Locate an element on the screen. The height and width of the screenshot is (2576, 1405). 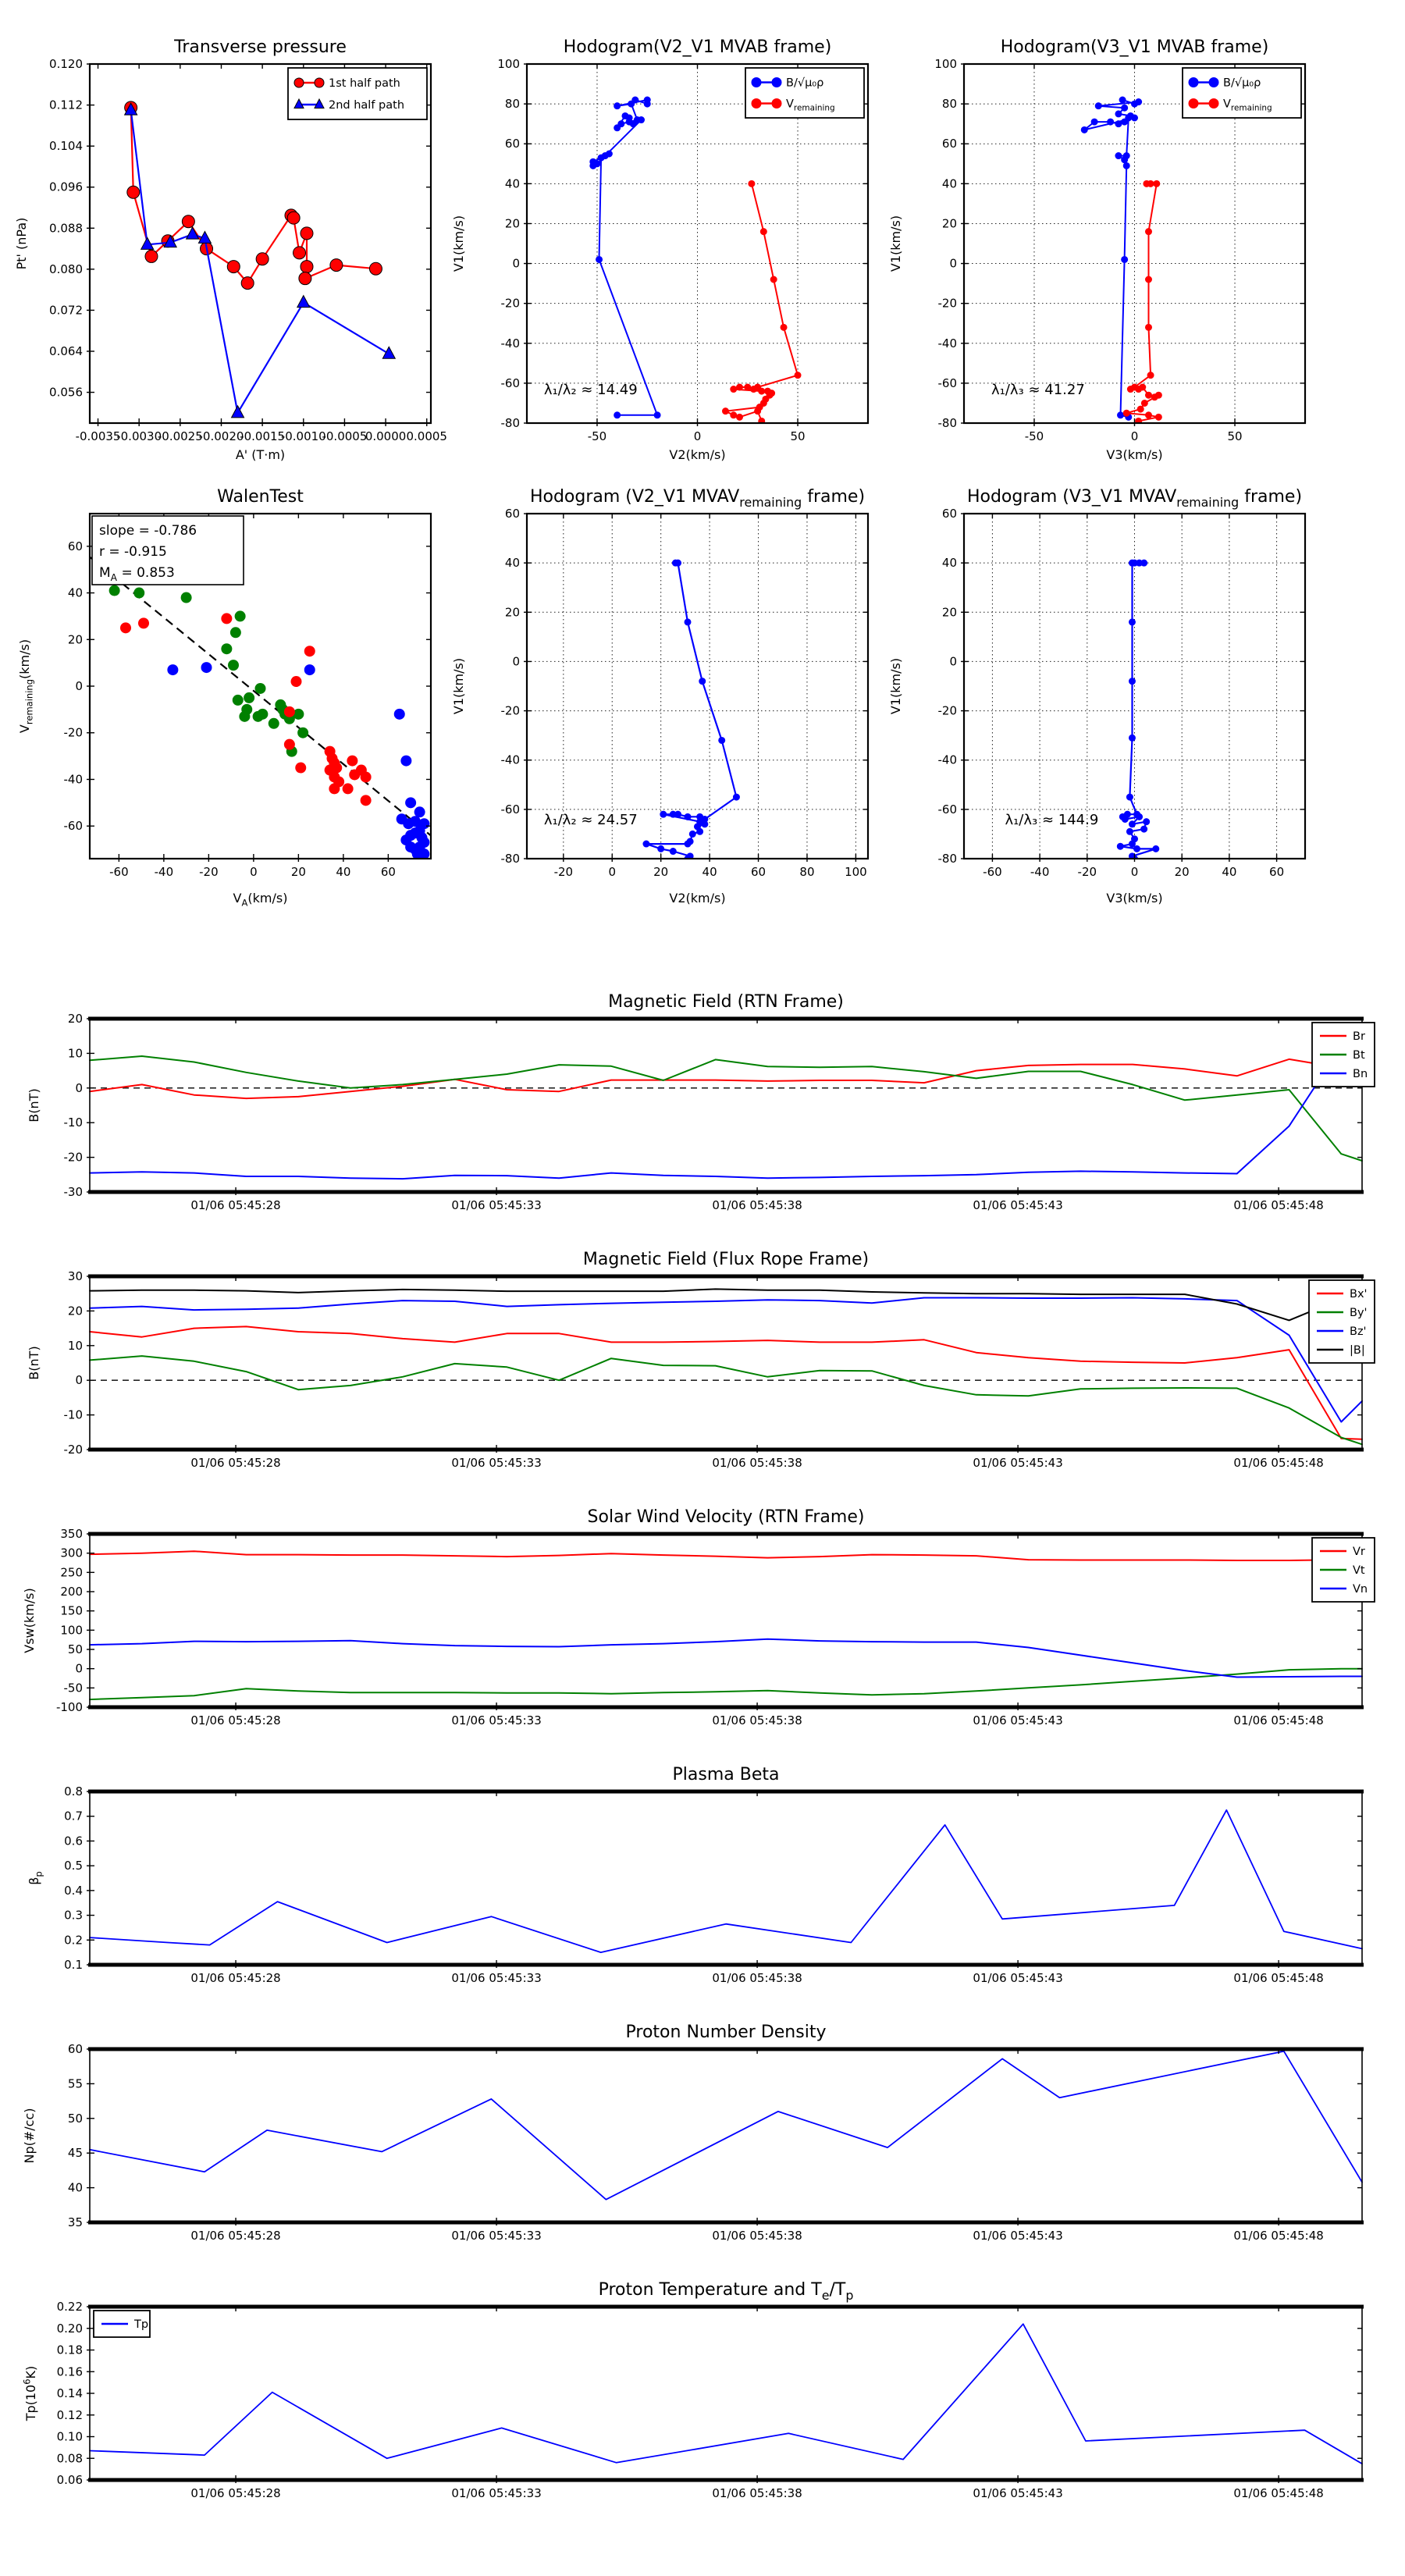
svg-text: Bz' is located at coordinates (1359, 1331).